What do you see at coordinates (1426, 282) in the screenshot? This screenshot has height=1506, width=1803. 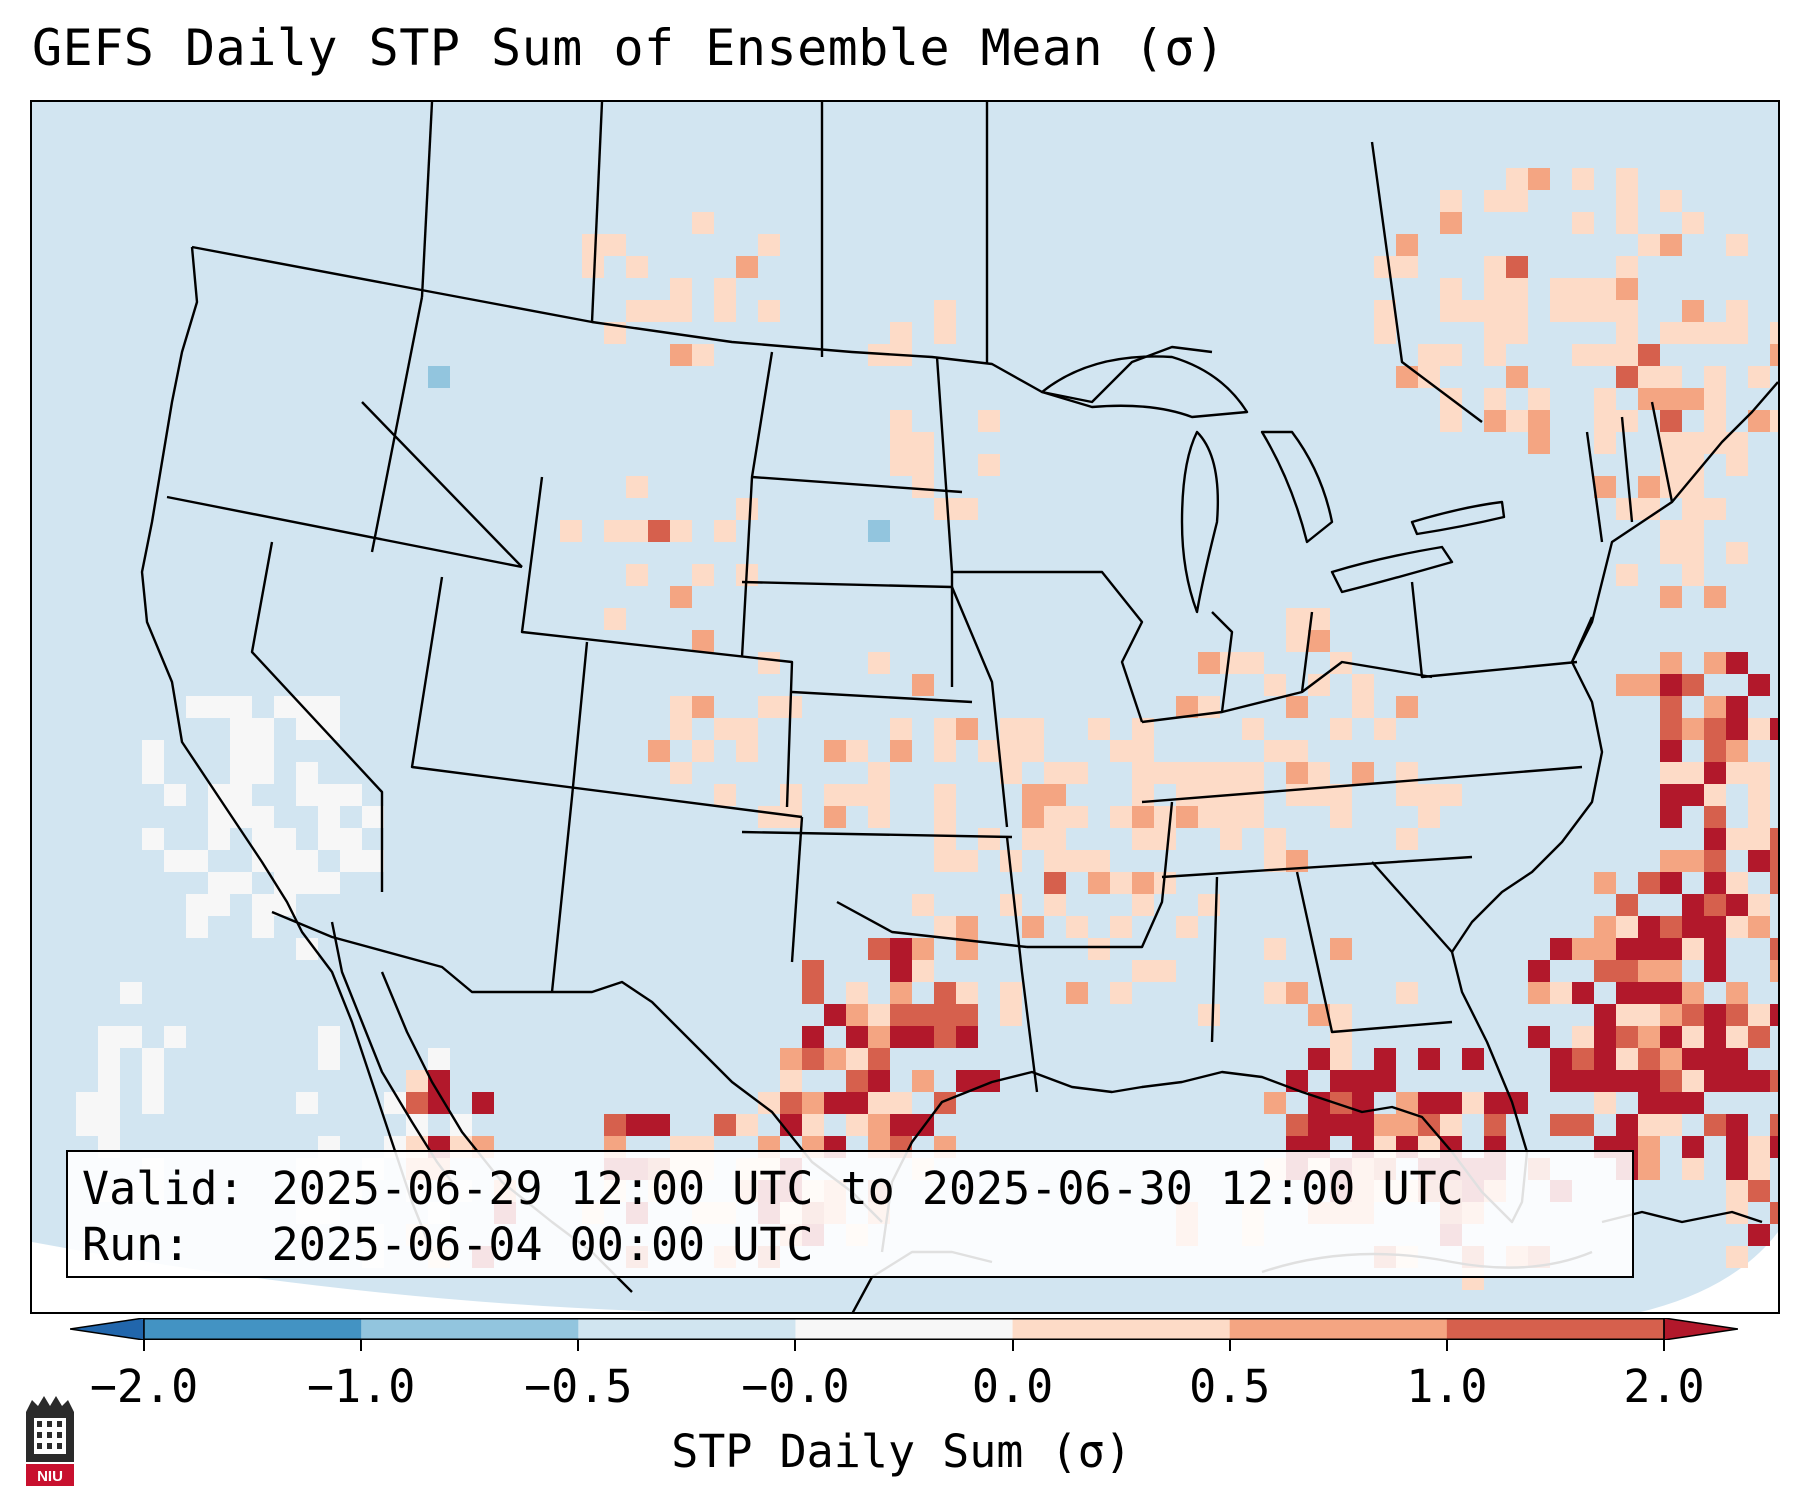 I see `province-border` at bounding box center [1426, 282].